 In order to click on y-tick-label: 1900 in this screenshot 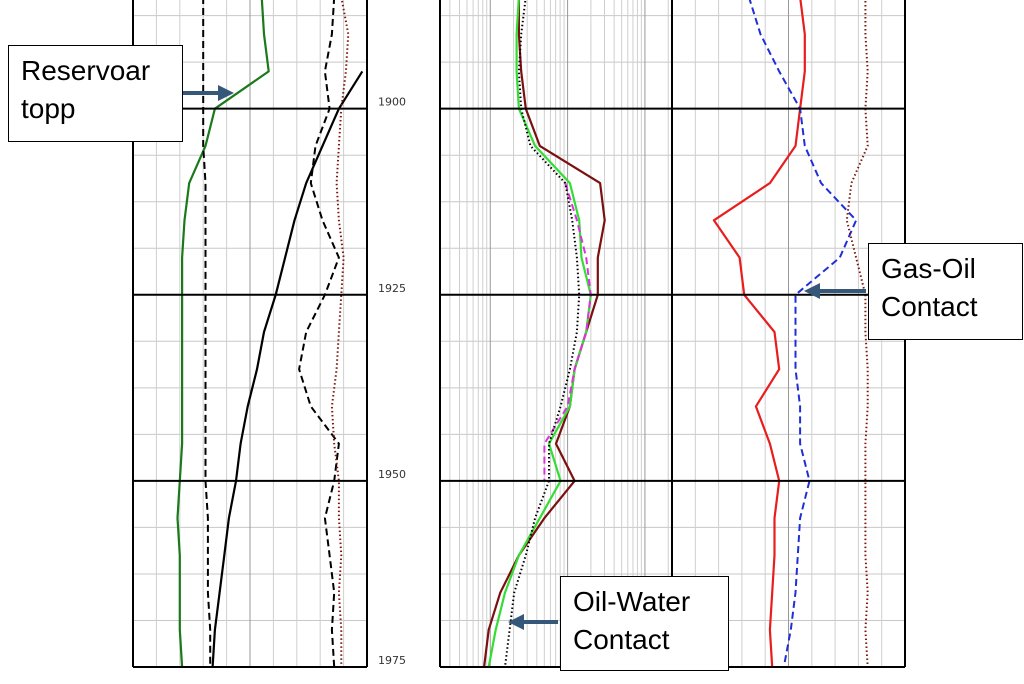, I will do `click(392, 102)`.